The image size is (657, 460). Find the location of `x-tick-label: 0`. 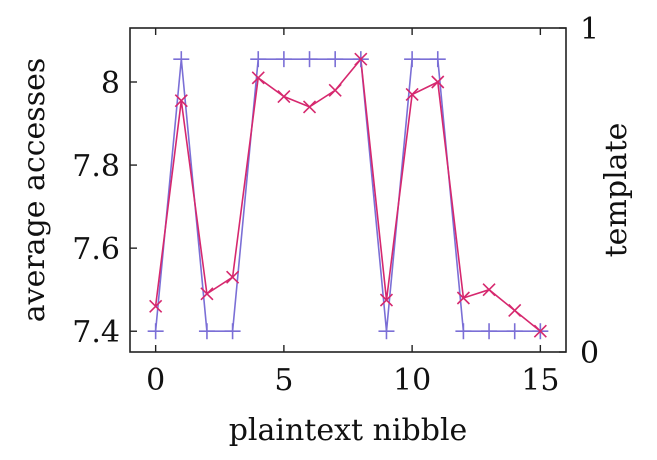

x-tick-label: 0 is located at coordinates (155, 380).